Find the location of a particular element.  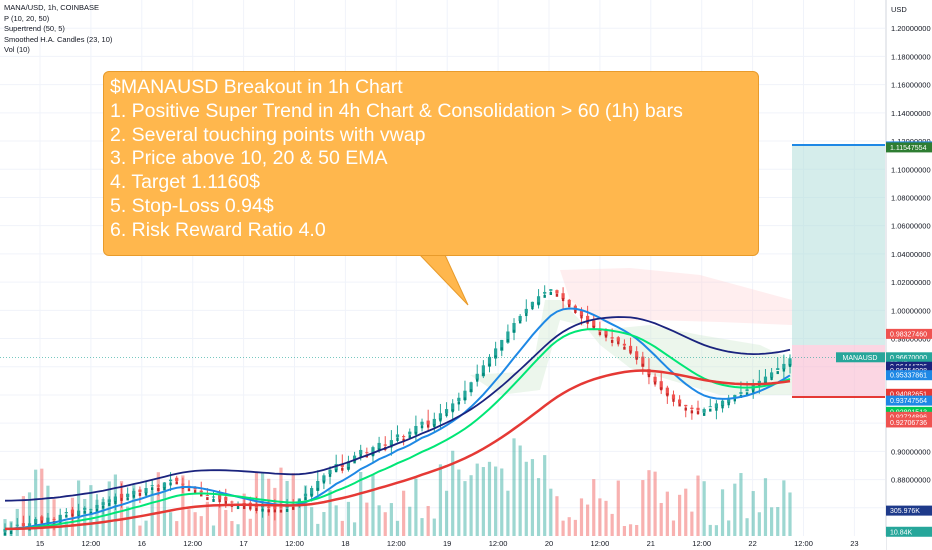

symbol-tag-label: MANAUSD is located at coordinates (859, 358).